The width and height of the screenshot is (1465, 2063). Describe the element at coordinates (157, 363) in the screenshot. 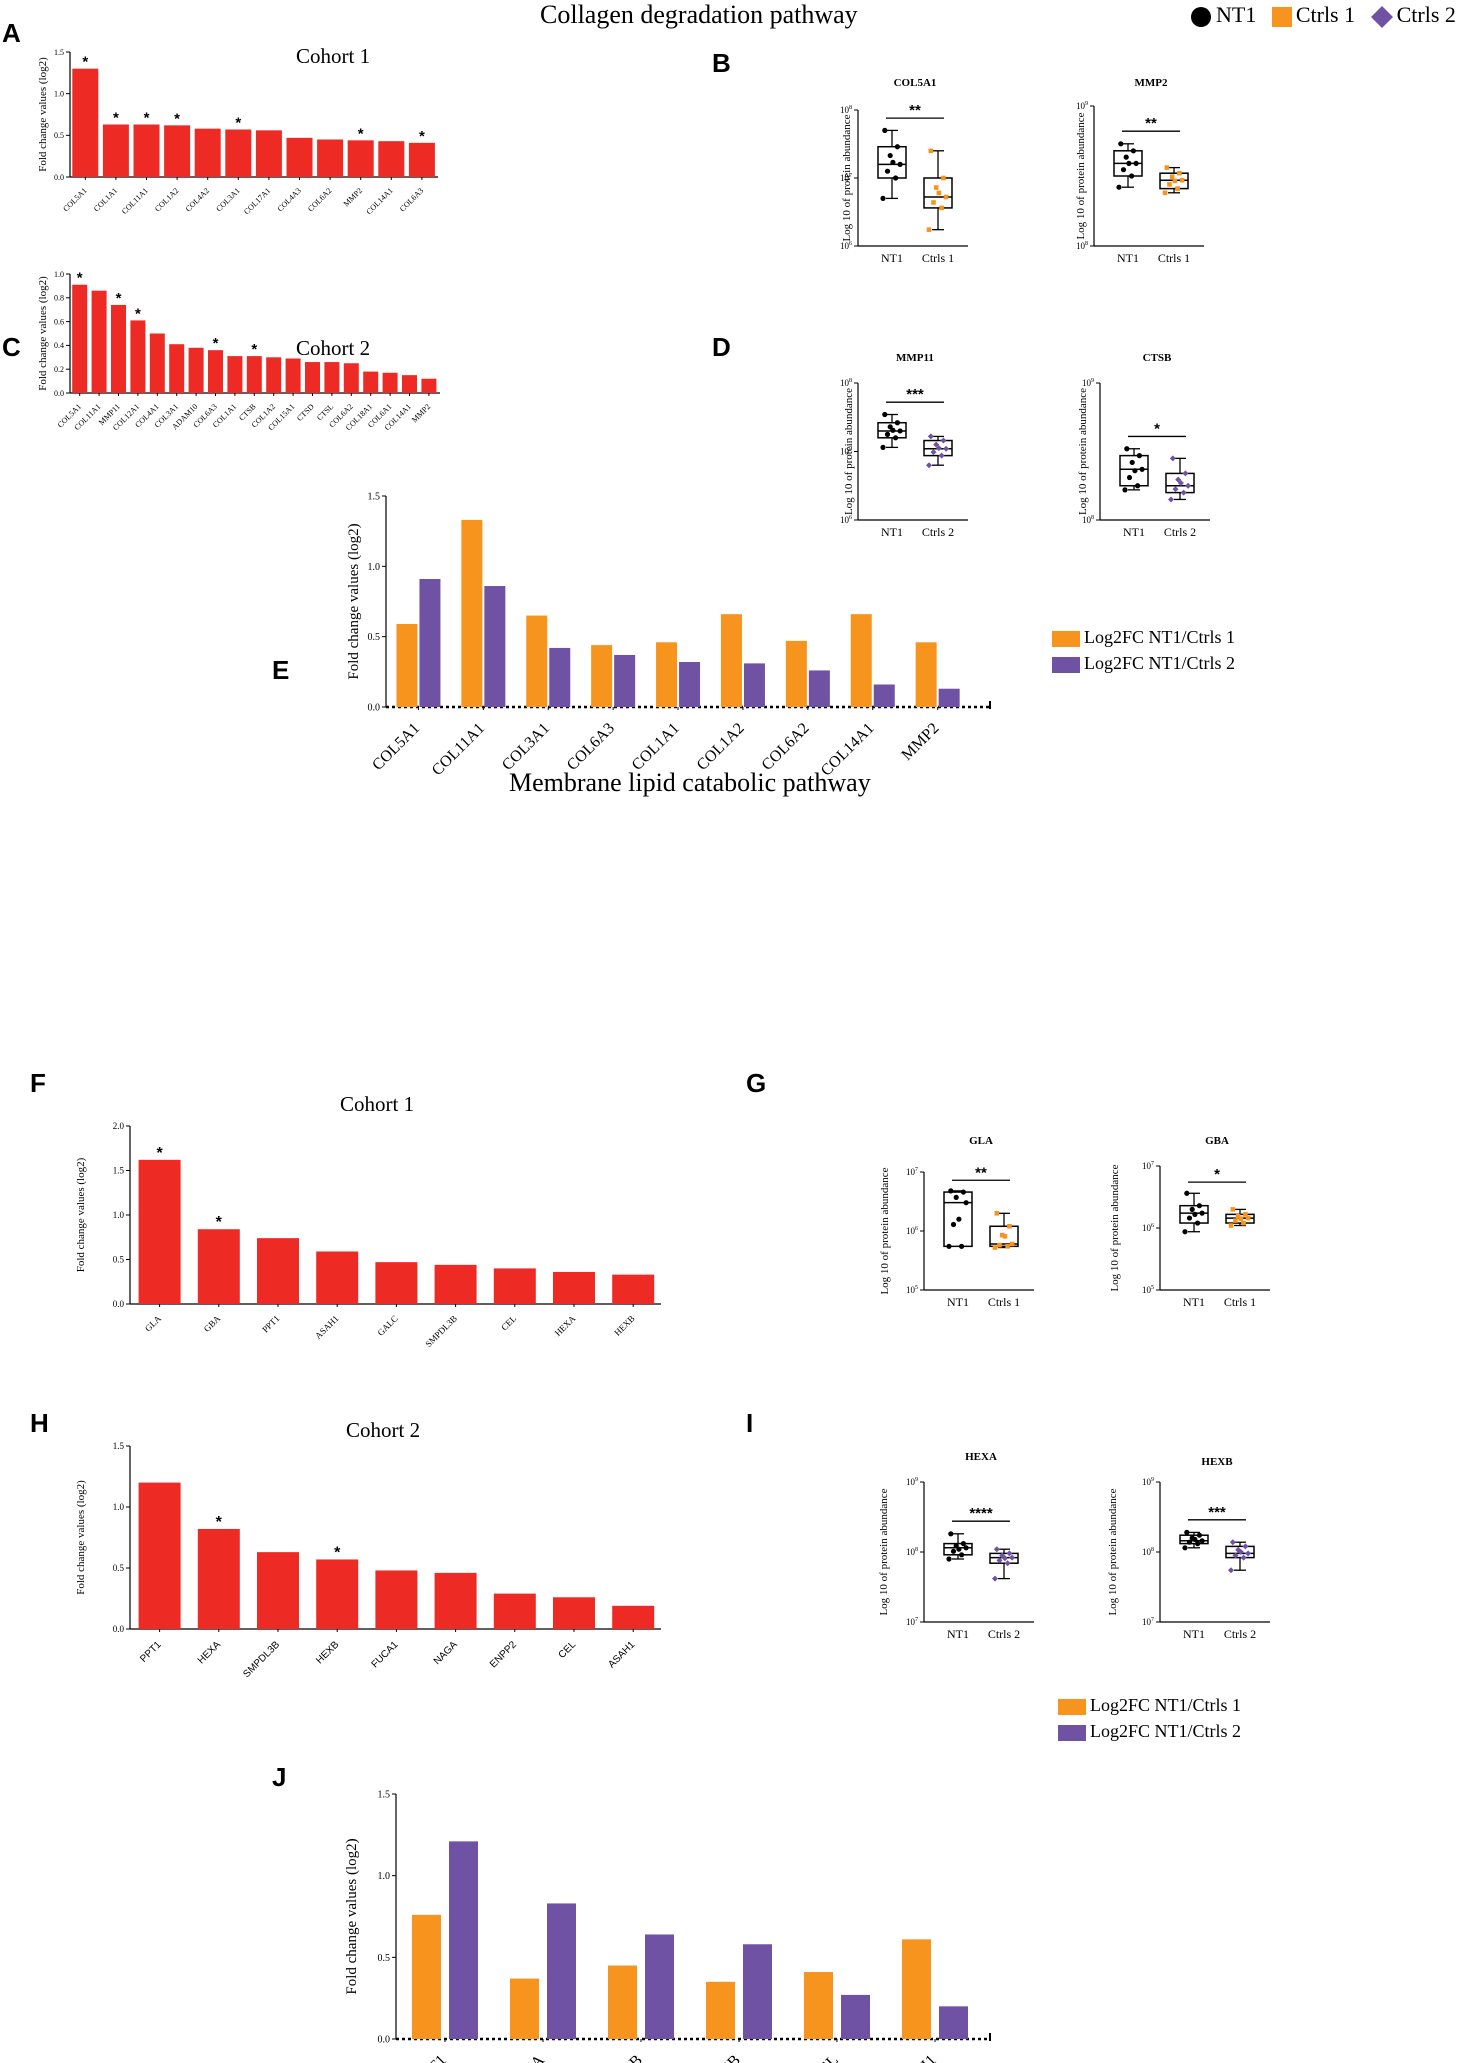

I see `bar-col4a1` at that location.